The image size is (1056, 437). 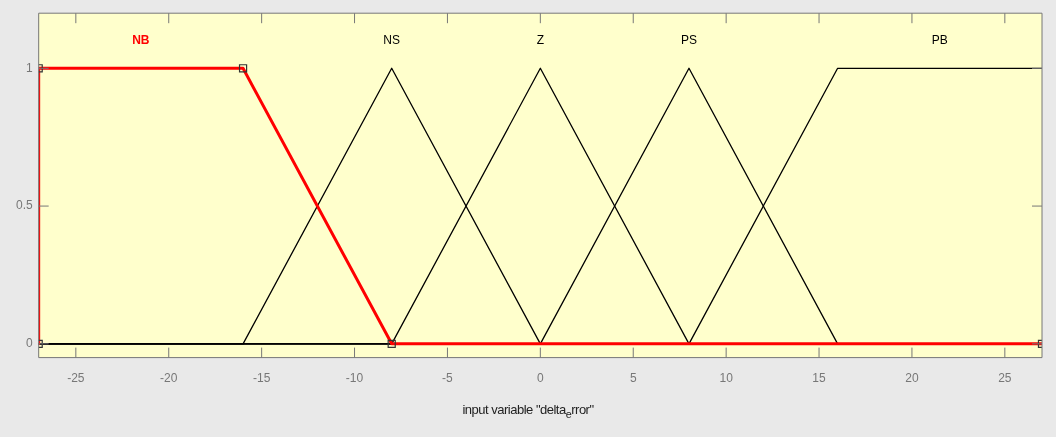 I want to click on x-tick-label: -15, so click(x=261, y=378).